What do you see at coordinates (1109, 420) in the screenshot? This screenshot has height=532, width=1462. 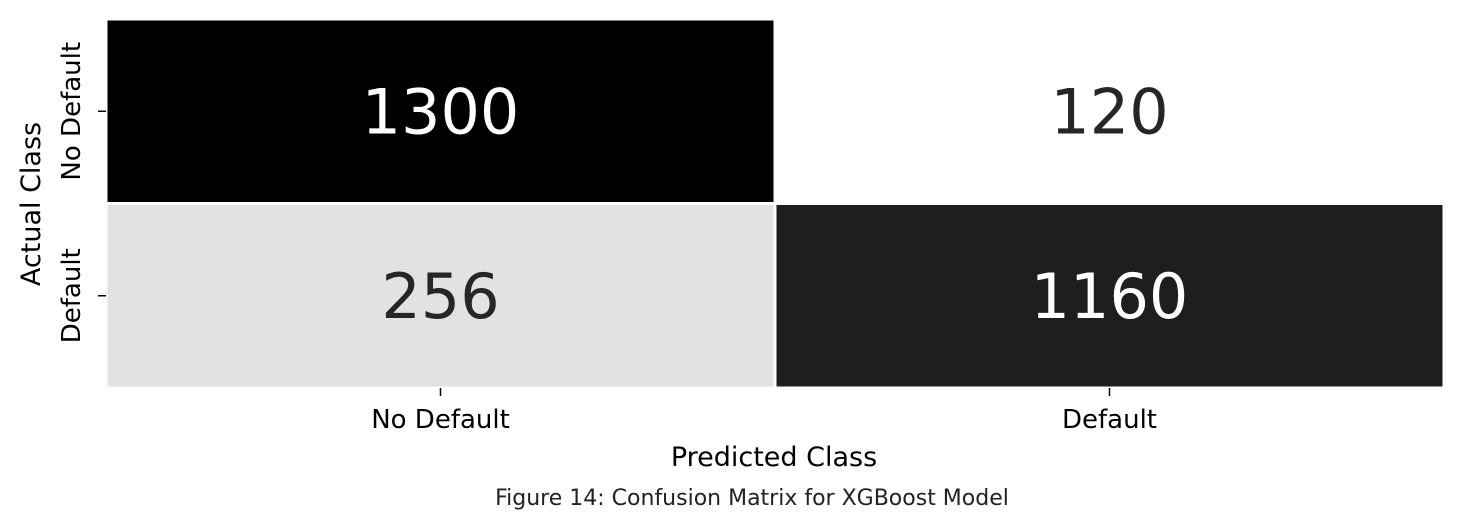 I see `x-tick-label: Default` at bounding box center [1109, 420].